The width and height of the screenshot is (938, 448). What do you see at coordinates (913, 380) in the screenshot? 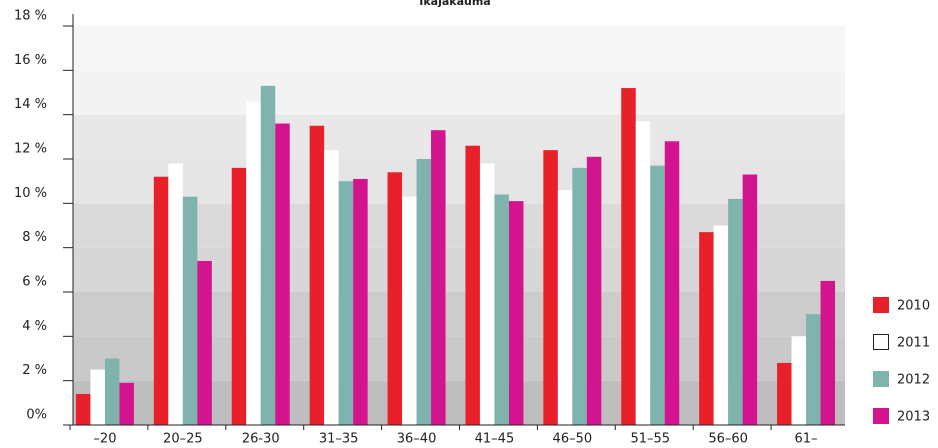
I see `legend-label: 2012` at bounding box center [913, 380].